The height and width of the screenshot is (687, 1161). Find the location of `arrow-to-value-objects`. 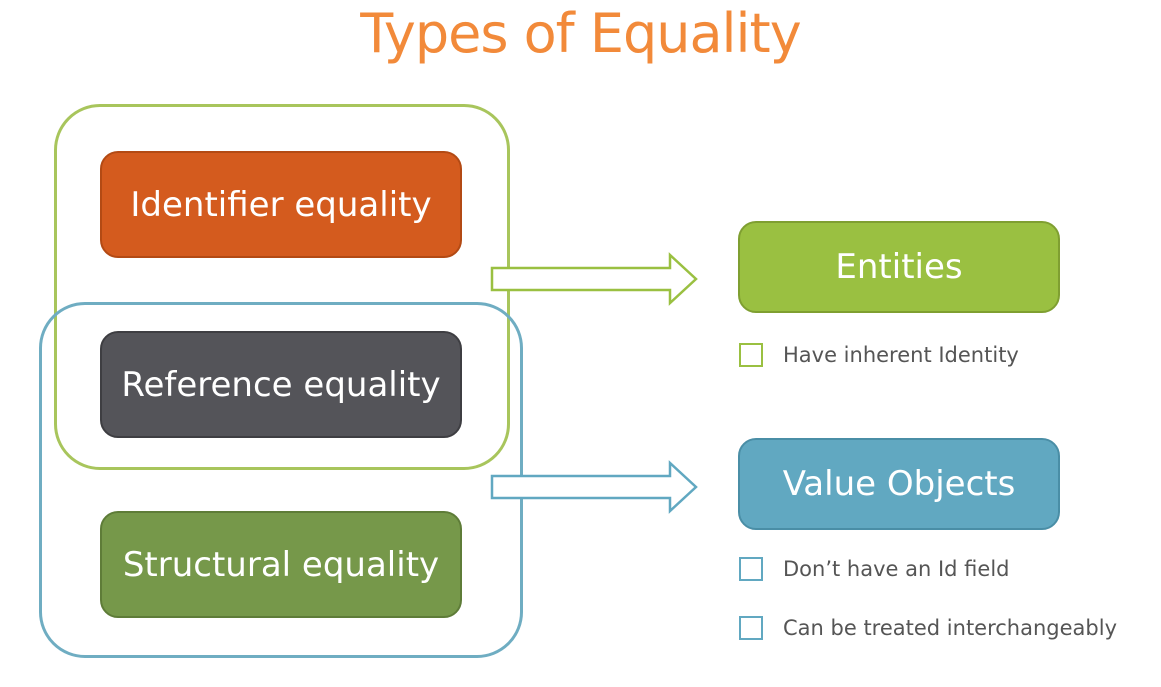

arrow-to-value-objects is located at coordinates (594, 487).